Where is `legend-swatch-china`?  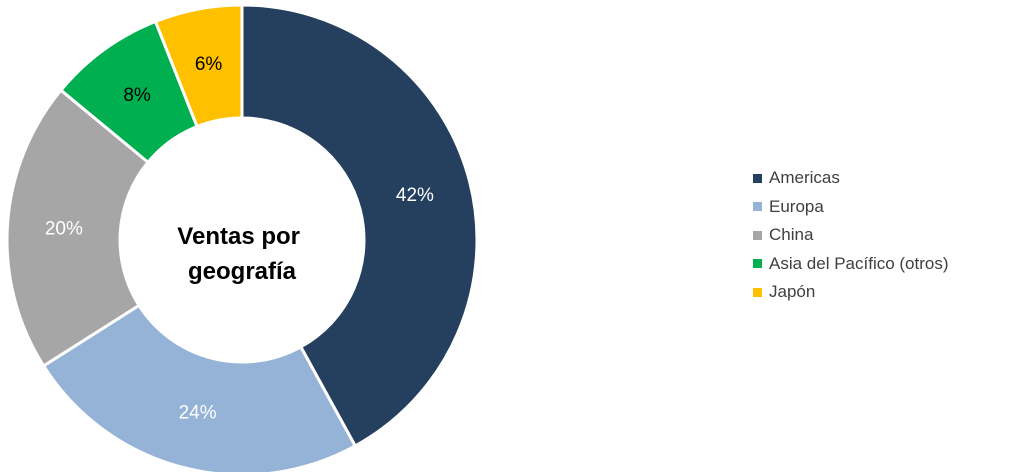
legend-swatch-china is located at coordinates (757, 235).